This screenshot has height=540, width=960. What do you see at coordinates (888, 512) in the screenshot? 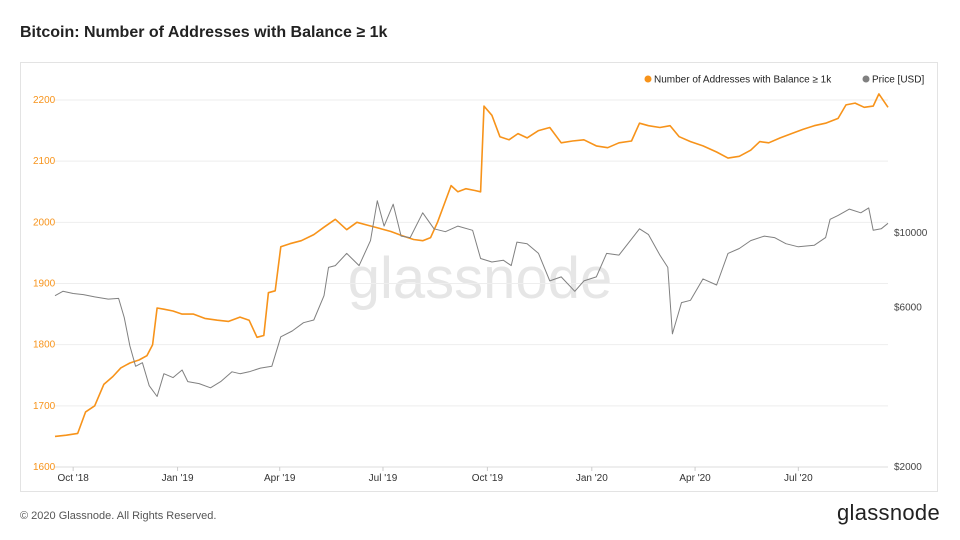
I see `brand-logo: glassnode` at bounding box center [888, 512].